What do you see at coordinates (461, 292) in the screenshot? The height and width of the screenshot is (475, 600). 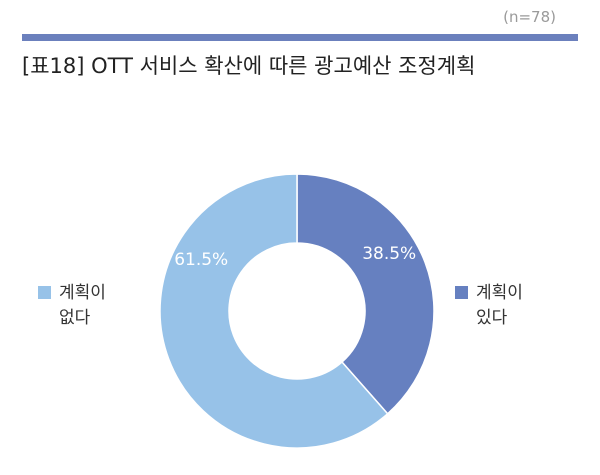 I see `legend-swatch-has-plan` at bounding box center [461, 292].